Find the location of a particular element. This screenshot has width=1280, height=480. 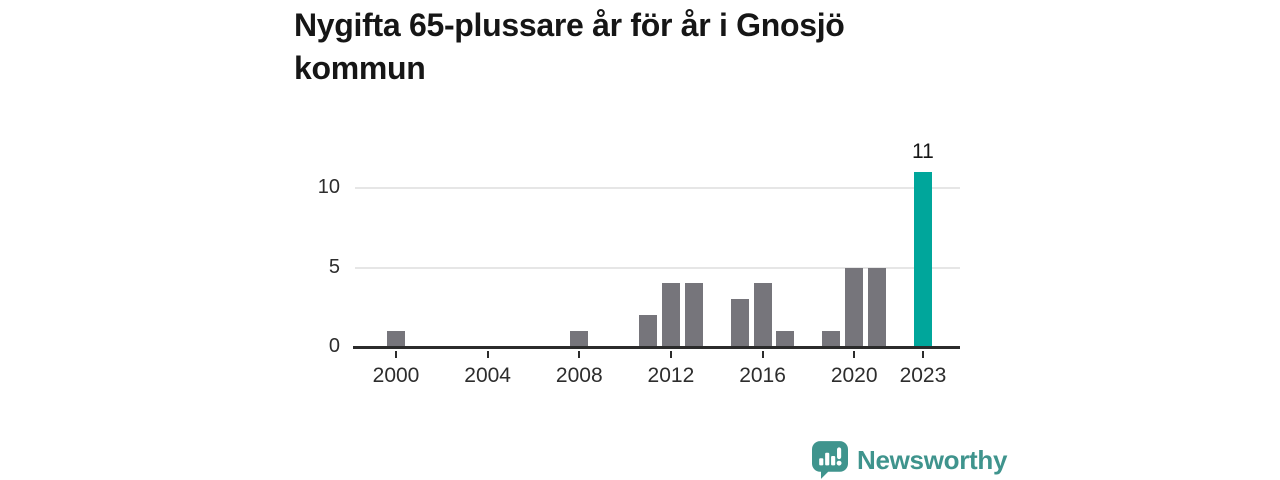

brand-logo: Newsworthy is located at coordinates (909, 460).